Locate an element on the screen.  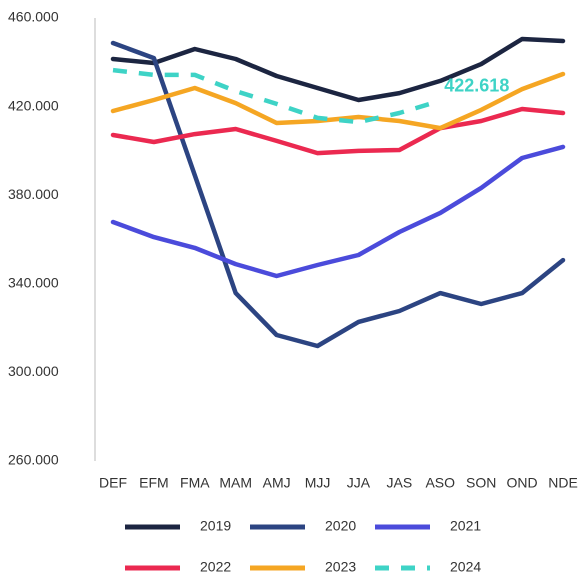
x-tick-label: DEF is located at coordinates (113, 483).